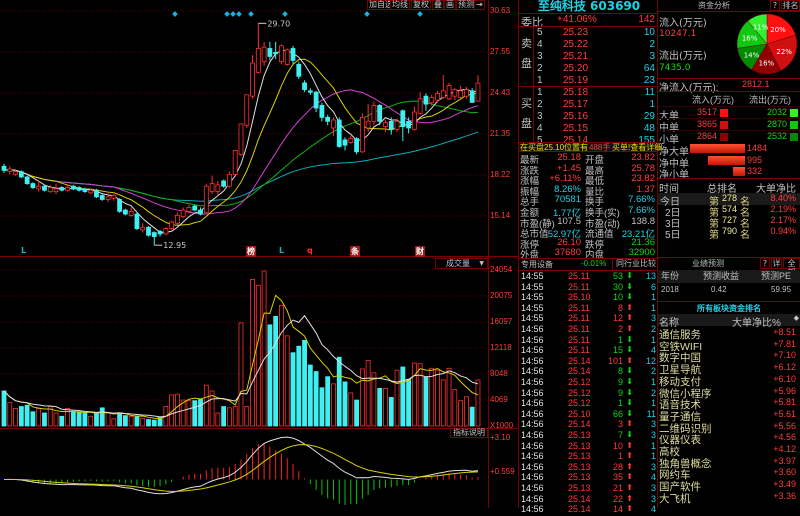 Image resolution: width=800 pixels, height=516 pixels. What do you see at coordinates (729, 393) in the screenshot?
I see `sector-row: 微信小程序 +5.96` at bounding box center [729, 393].